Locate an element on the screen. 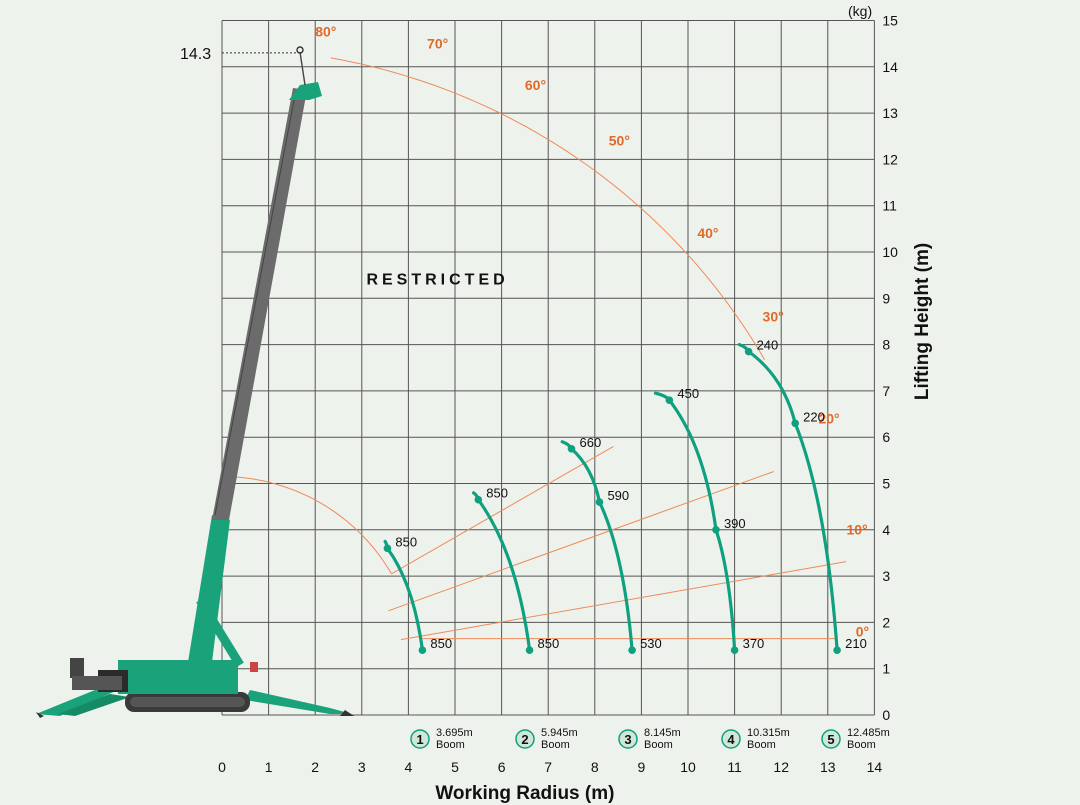 This screenshot has height=805, width=1080. x-tick-label: 2 is located at coordinates (315, 767).